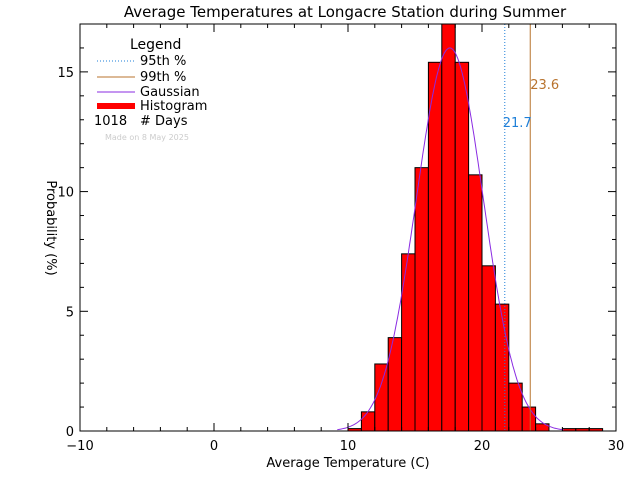  What do you see at coordinates (164, 121) in the screenshot?
I see `legend-days-label: # Days` at bounding box center [164, 121].